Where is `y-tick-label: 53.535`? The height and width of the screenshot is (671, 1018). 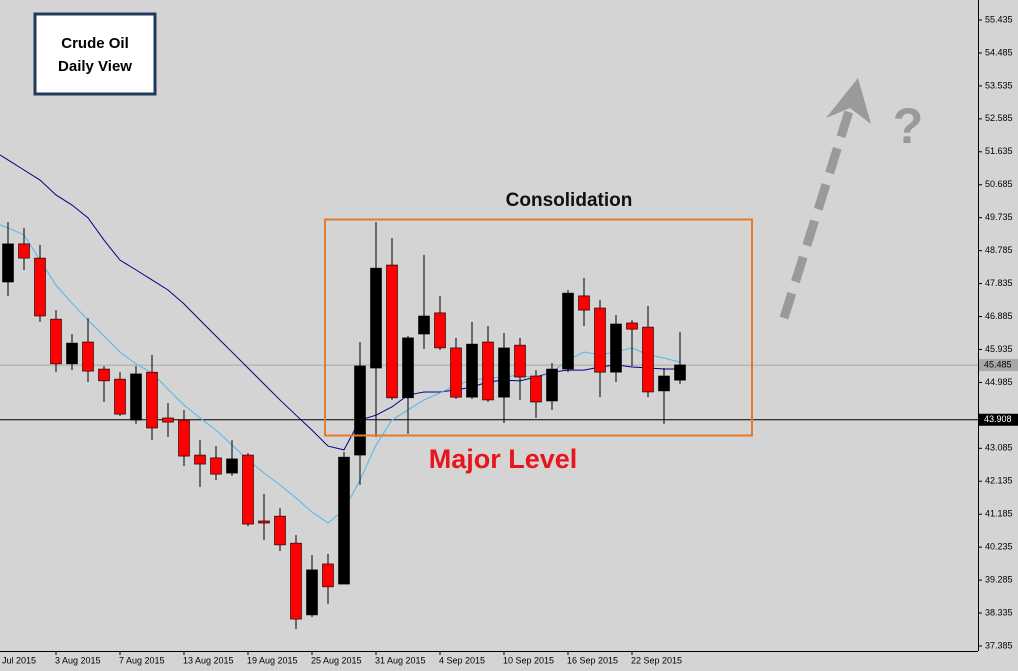
y-tick-label: 53.535 is located at coordinates (999, 85).